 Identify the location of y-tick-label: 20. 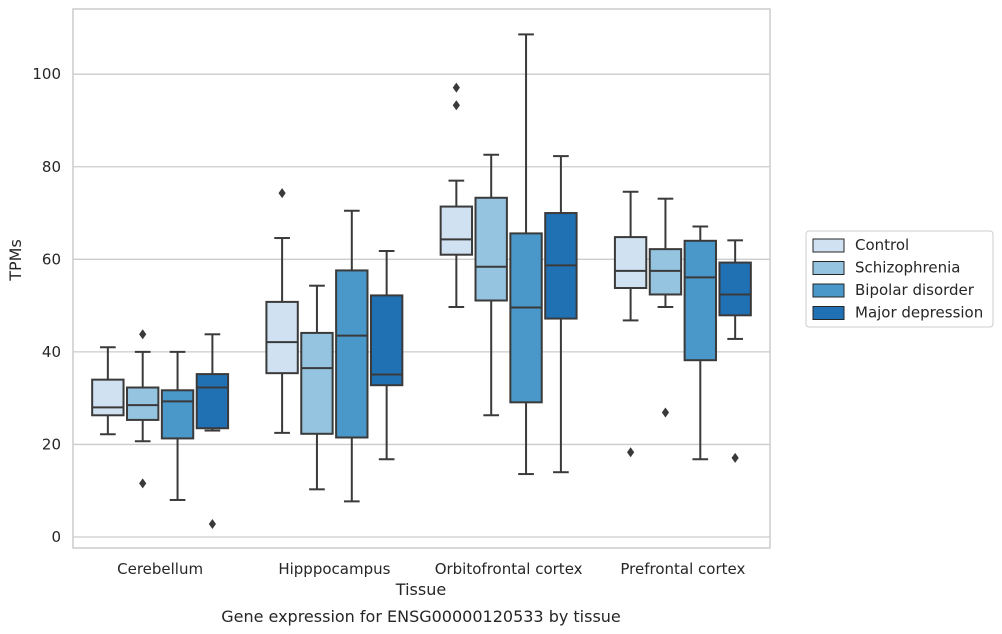
(51, 444).